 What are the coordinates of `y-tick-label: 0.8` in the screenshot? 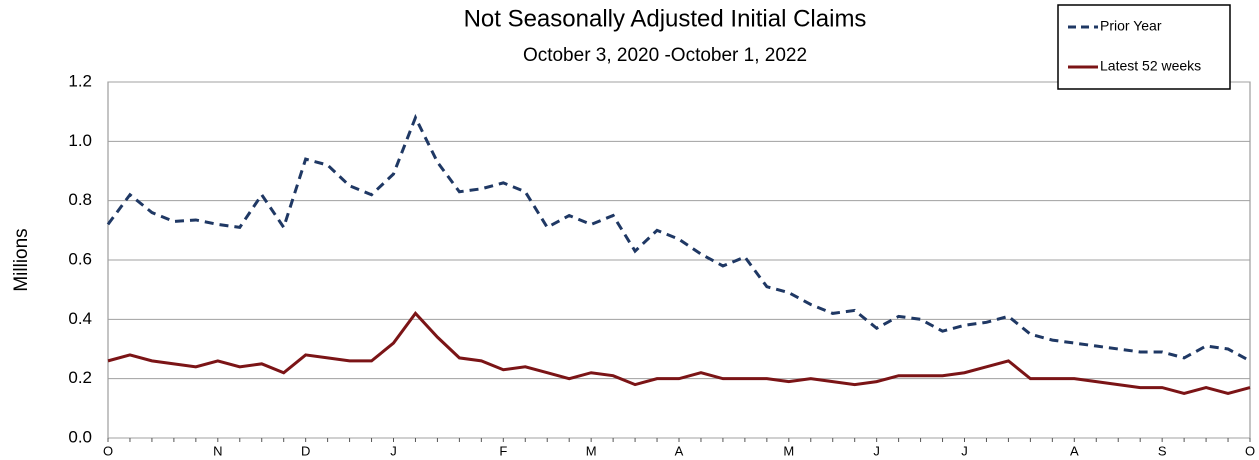 It's located at (80, 199).